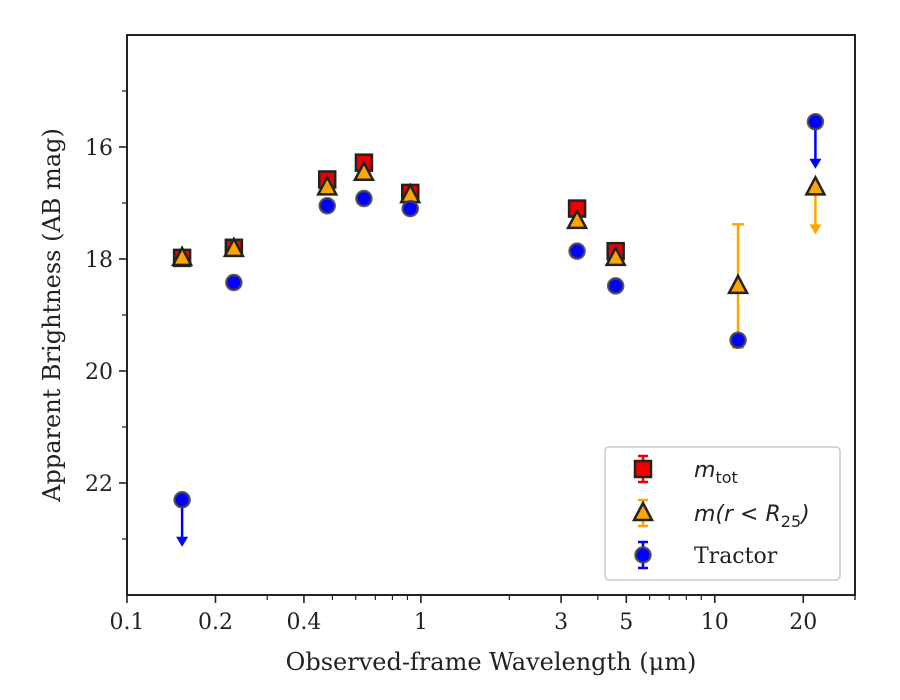  Describe the element at coordinates (99, 148) in the screenshot. I see `y-tick-label: 16` at that location.